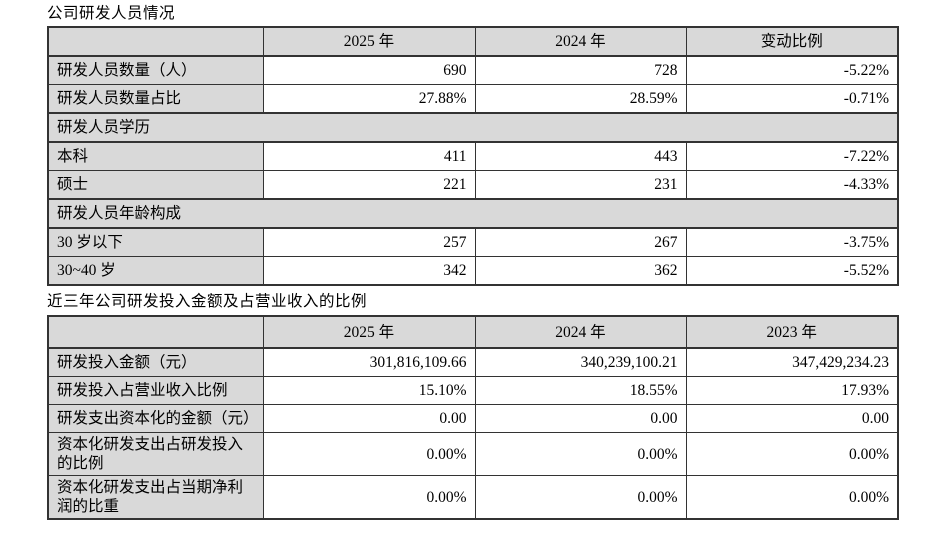 This screenshot has width=933, height=548. What do you see at coordinates (155, 99) in the screenshot?
I see `row-label: 研发人员数量占比` at bounding box center [155, 99].